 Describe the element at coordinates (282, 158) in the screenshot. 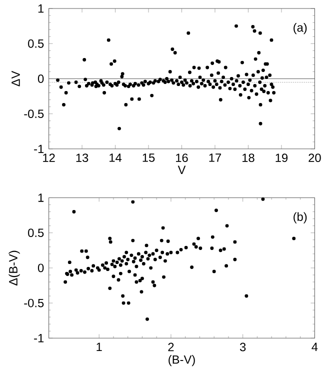

I see `x-tick-label: 19` at that location.